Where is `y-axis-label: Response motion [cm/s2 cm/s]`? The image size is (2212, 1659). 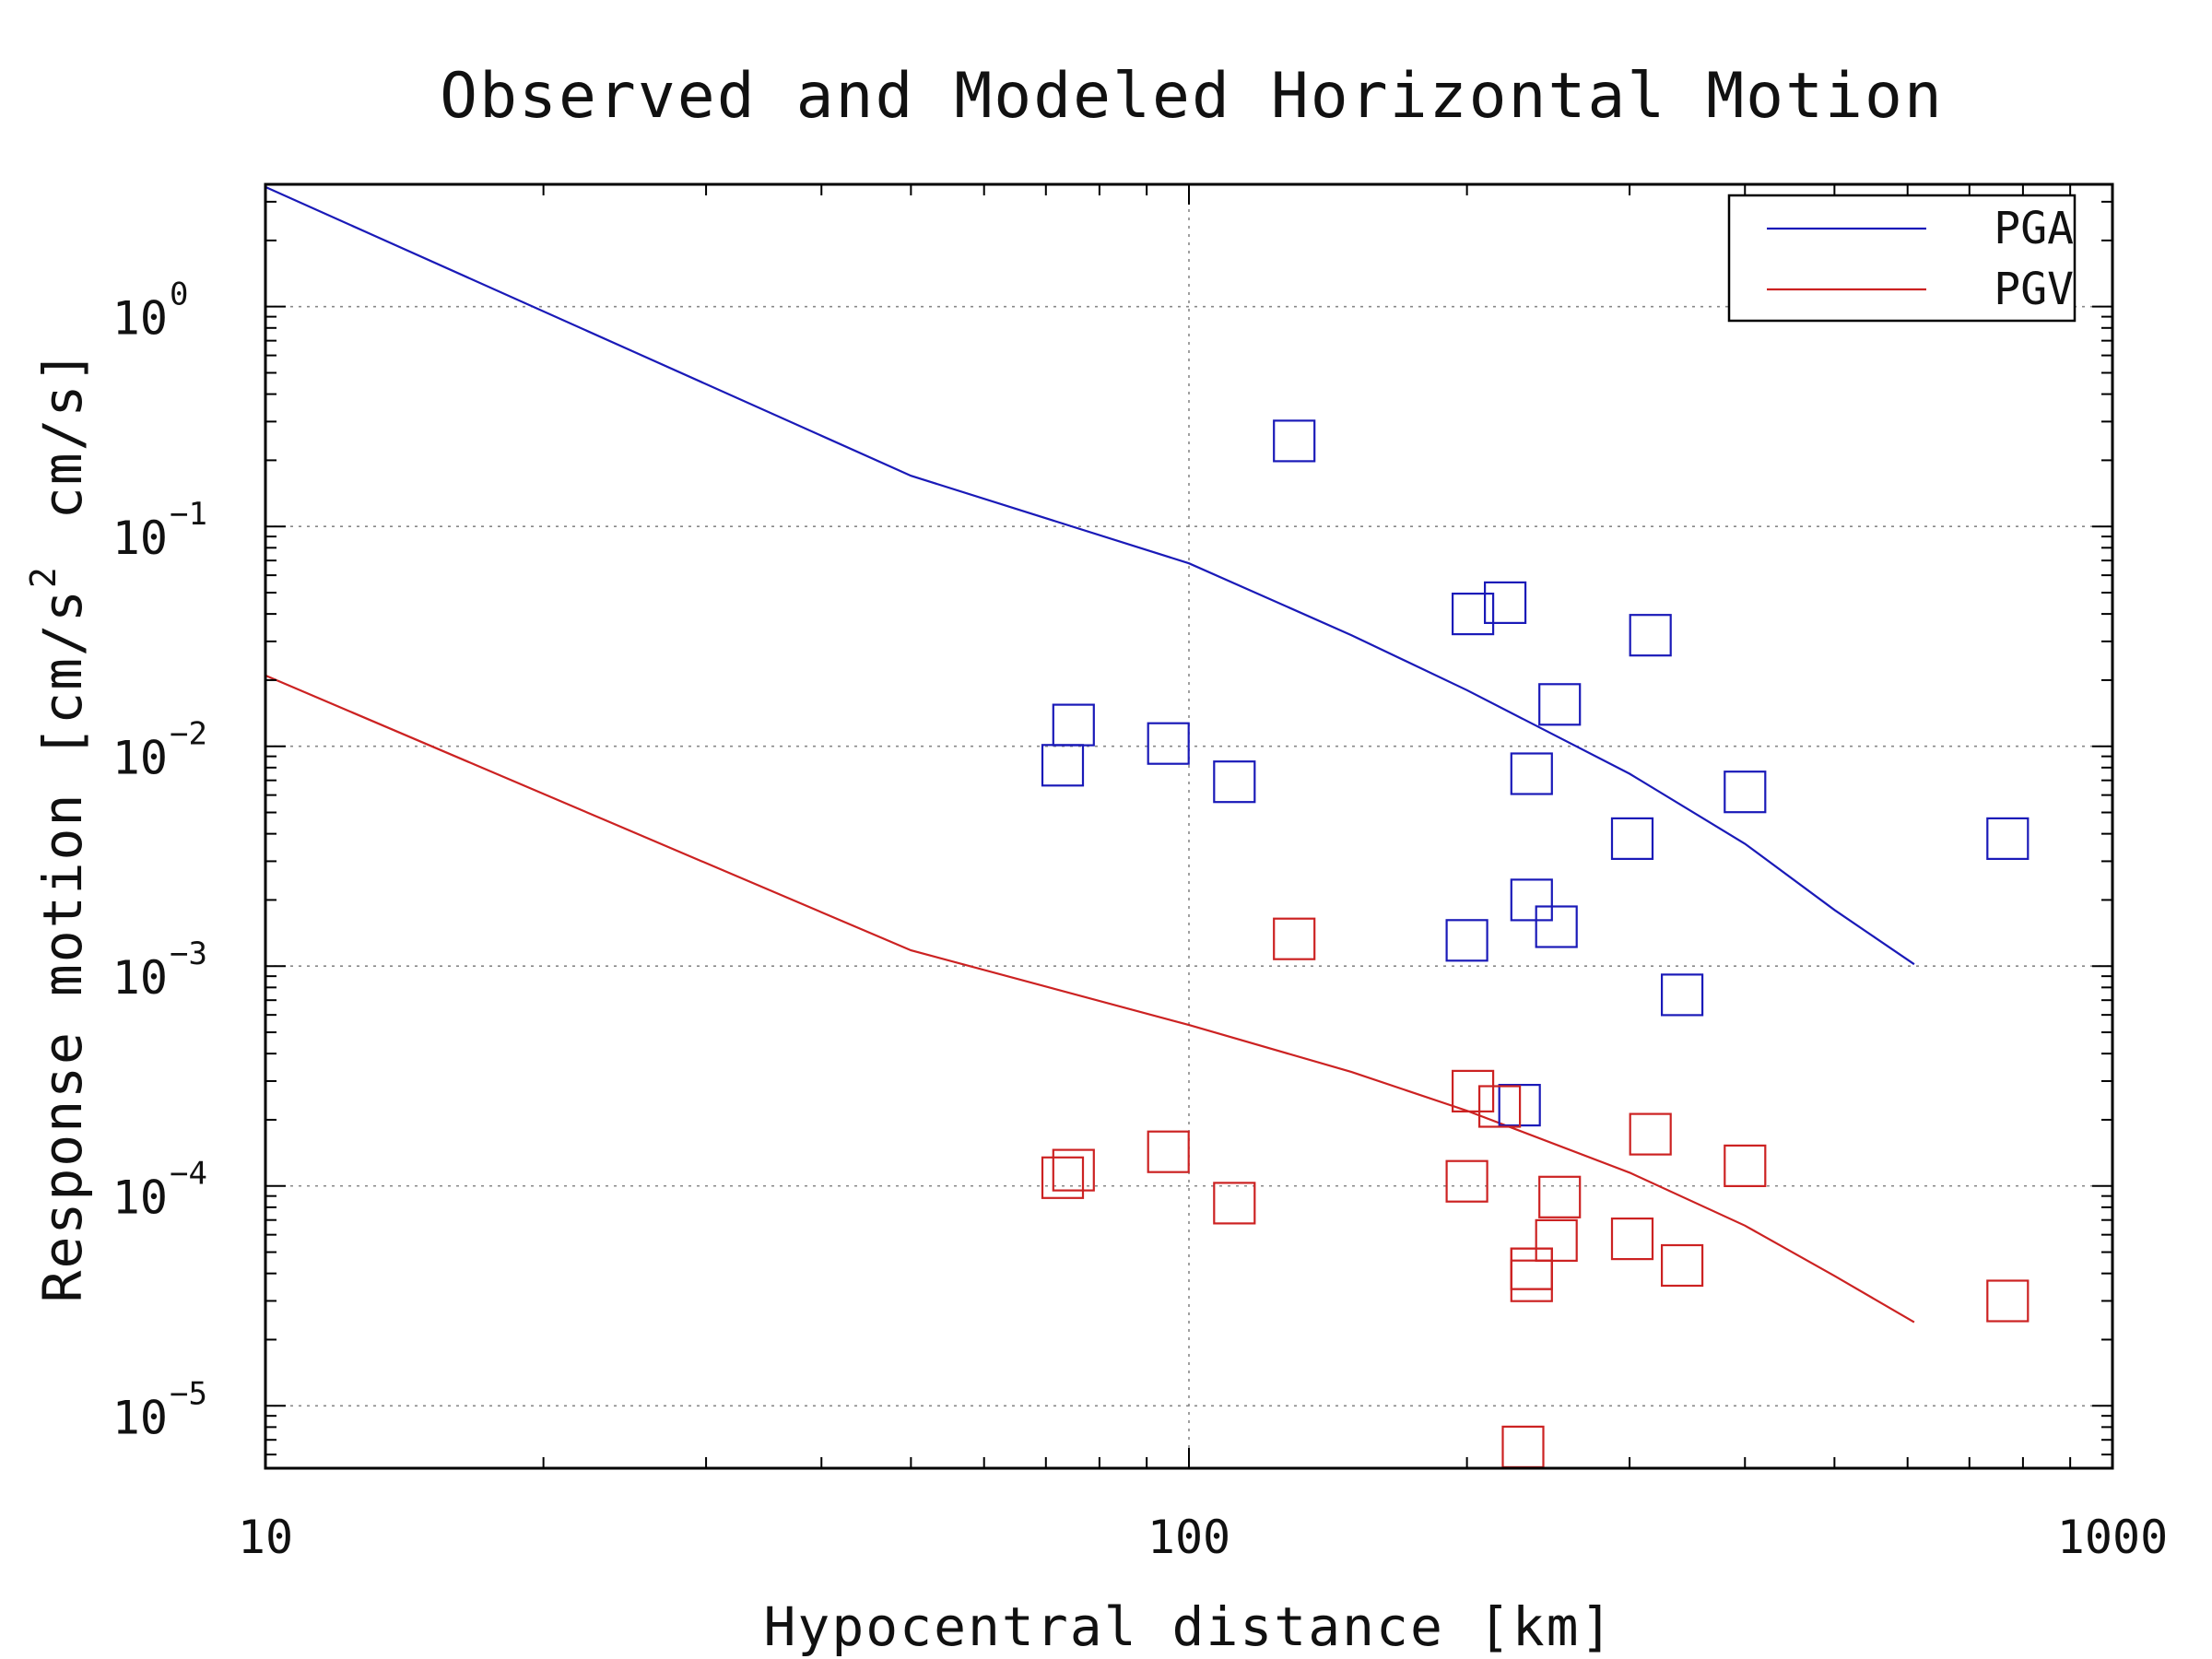
y-axis-label: Response motion [cm/s2 cm/s] is located at coordinates (58, 826).